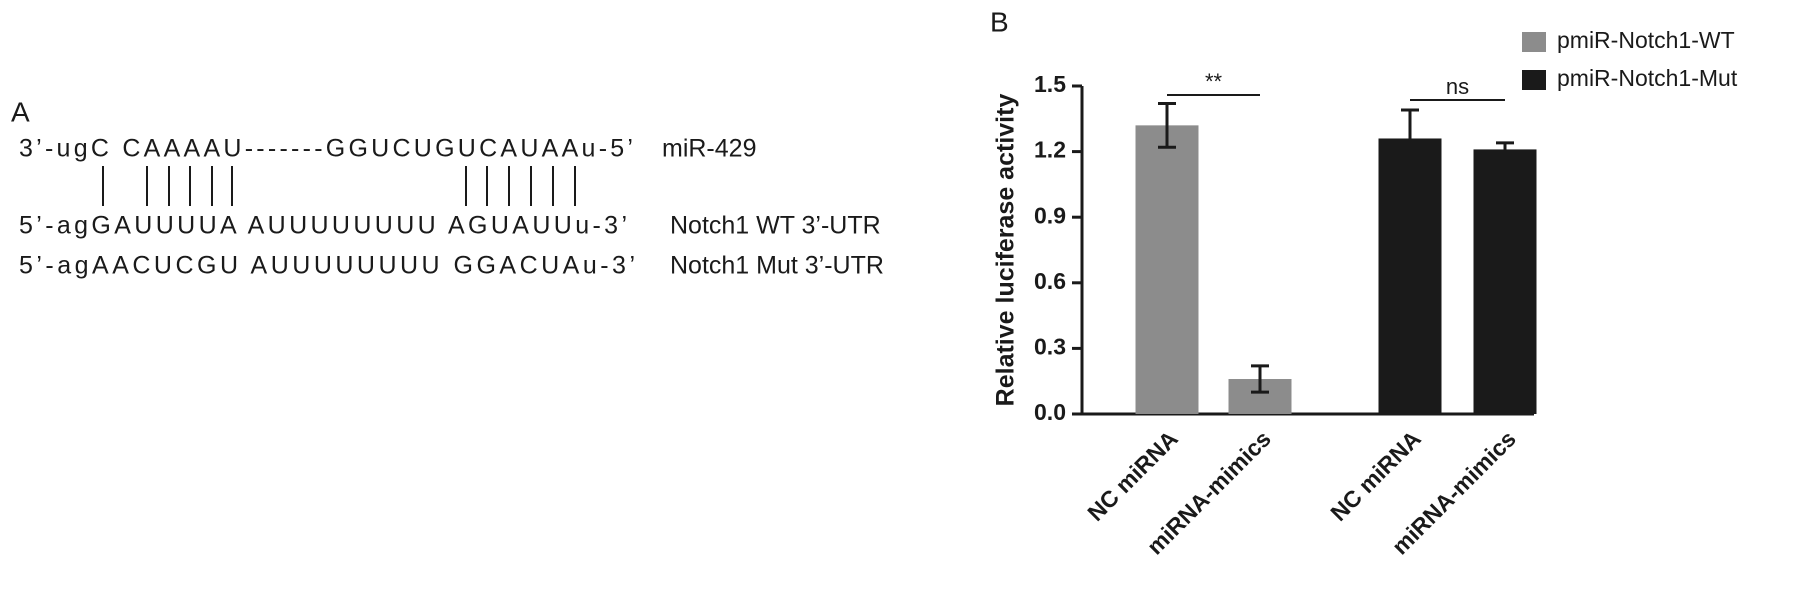 The width and height of the screenshot is (1795, 601). Describe the element at coordinates (999, 21) in the screenshot. I see `panel-label: B` at that location.